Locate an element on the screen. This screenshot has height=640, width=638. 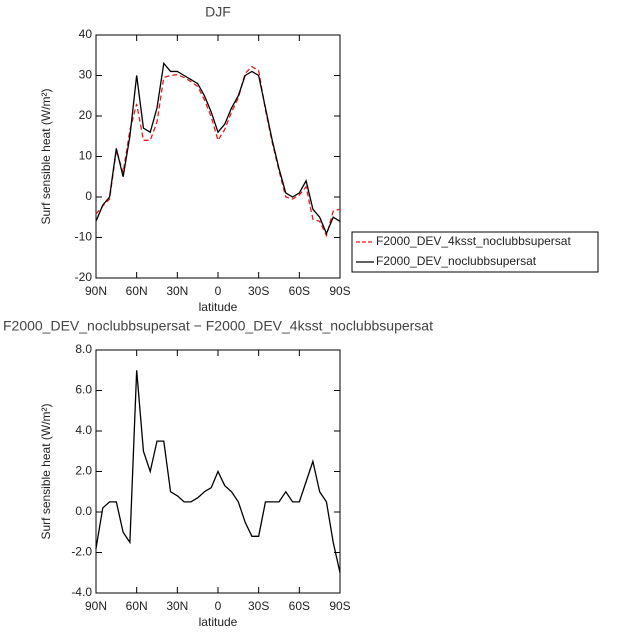
y-tick-label: 30 is located at coordinates (86, 75).